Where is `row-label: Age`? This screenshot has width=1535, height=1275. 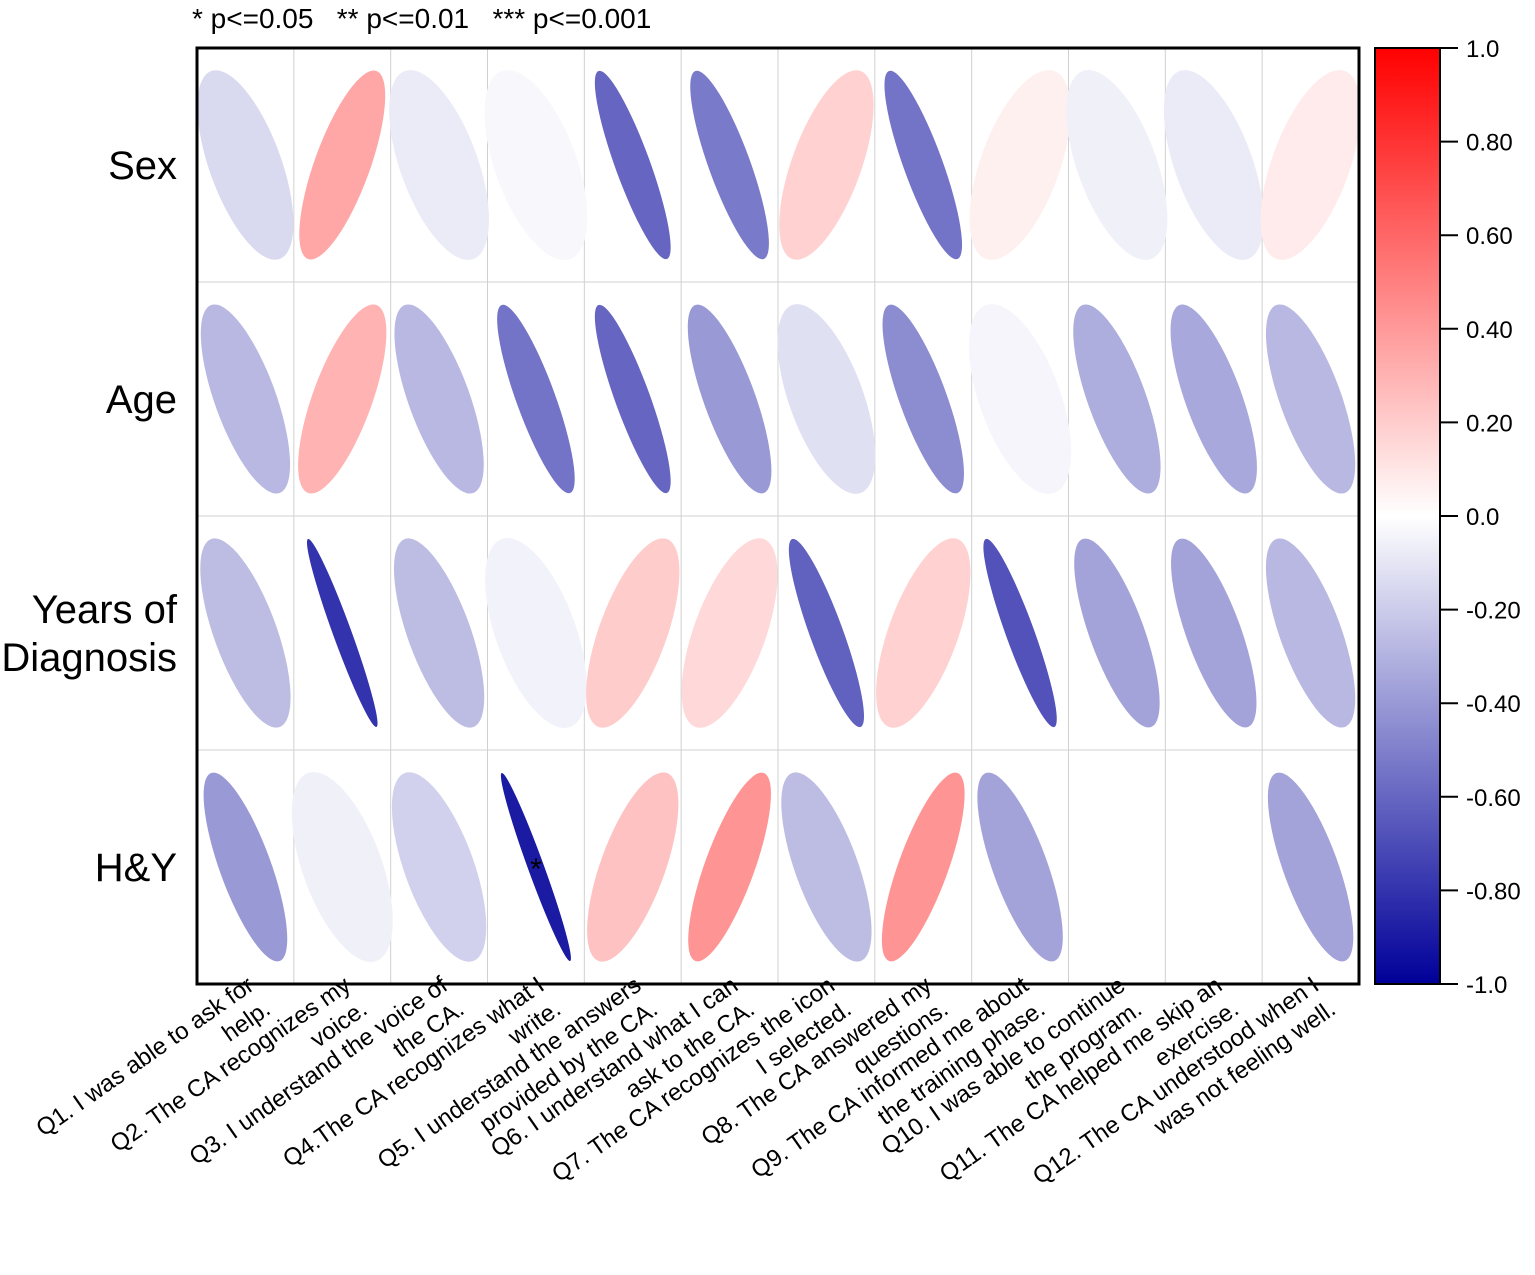
row-label: Age is located at coordinates (141, 400).